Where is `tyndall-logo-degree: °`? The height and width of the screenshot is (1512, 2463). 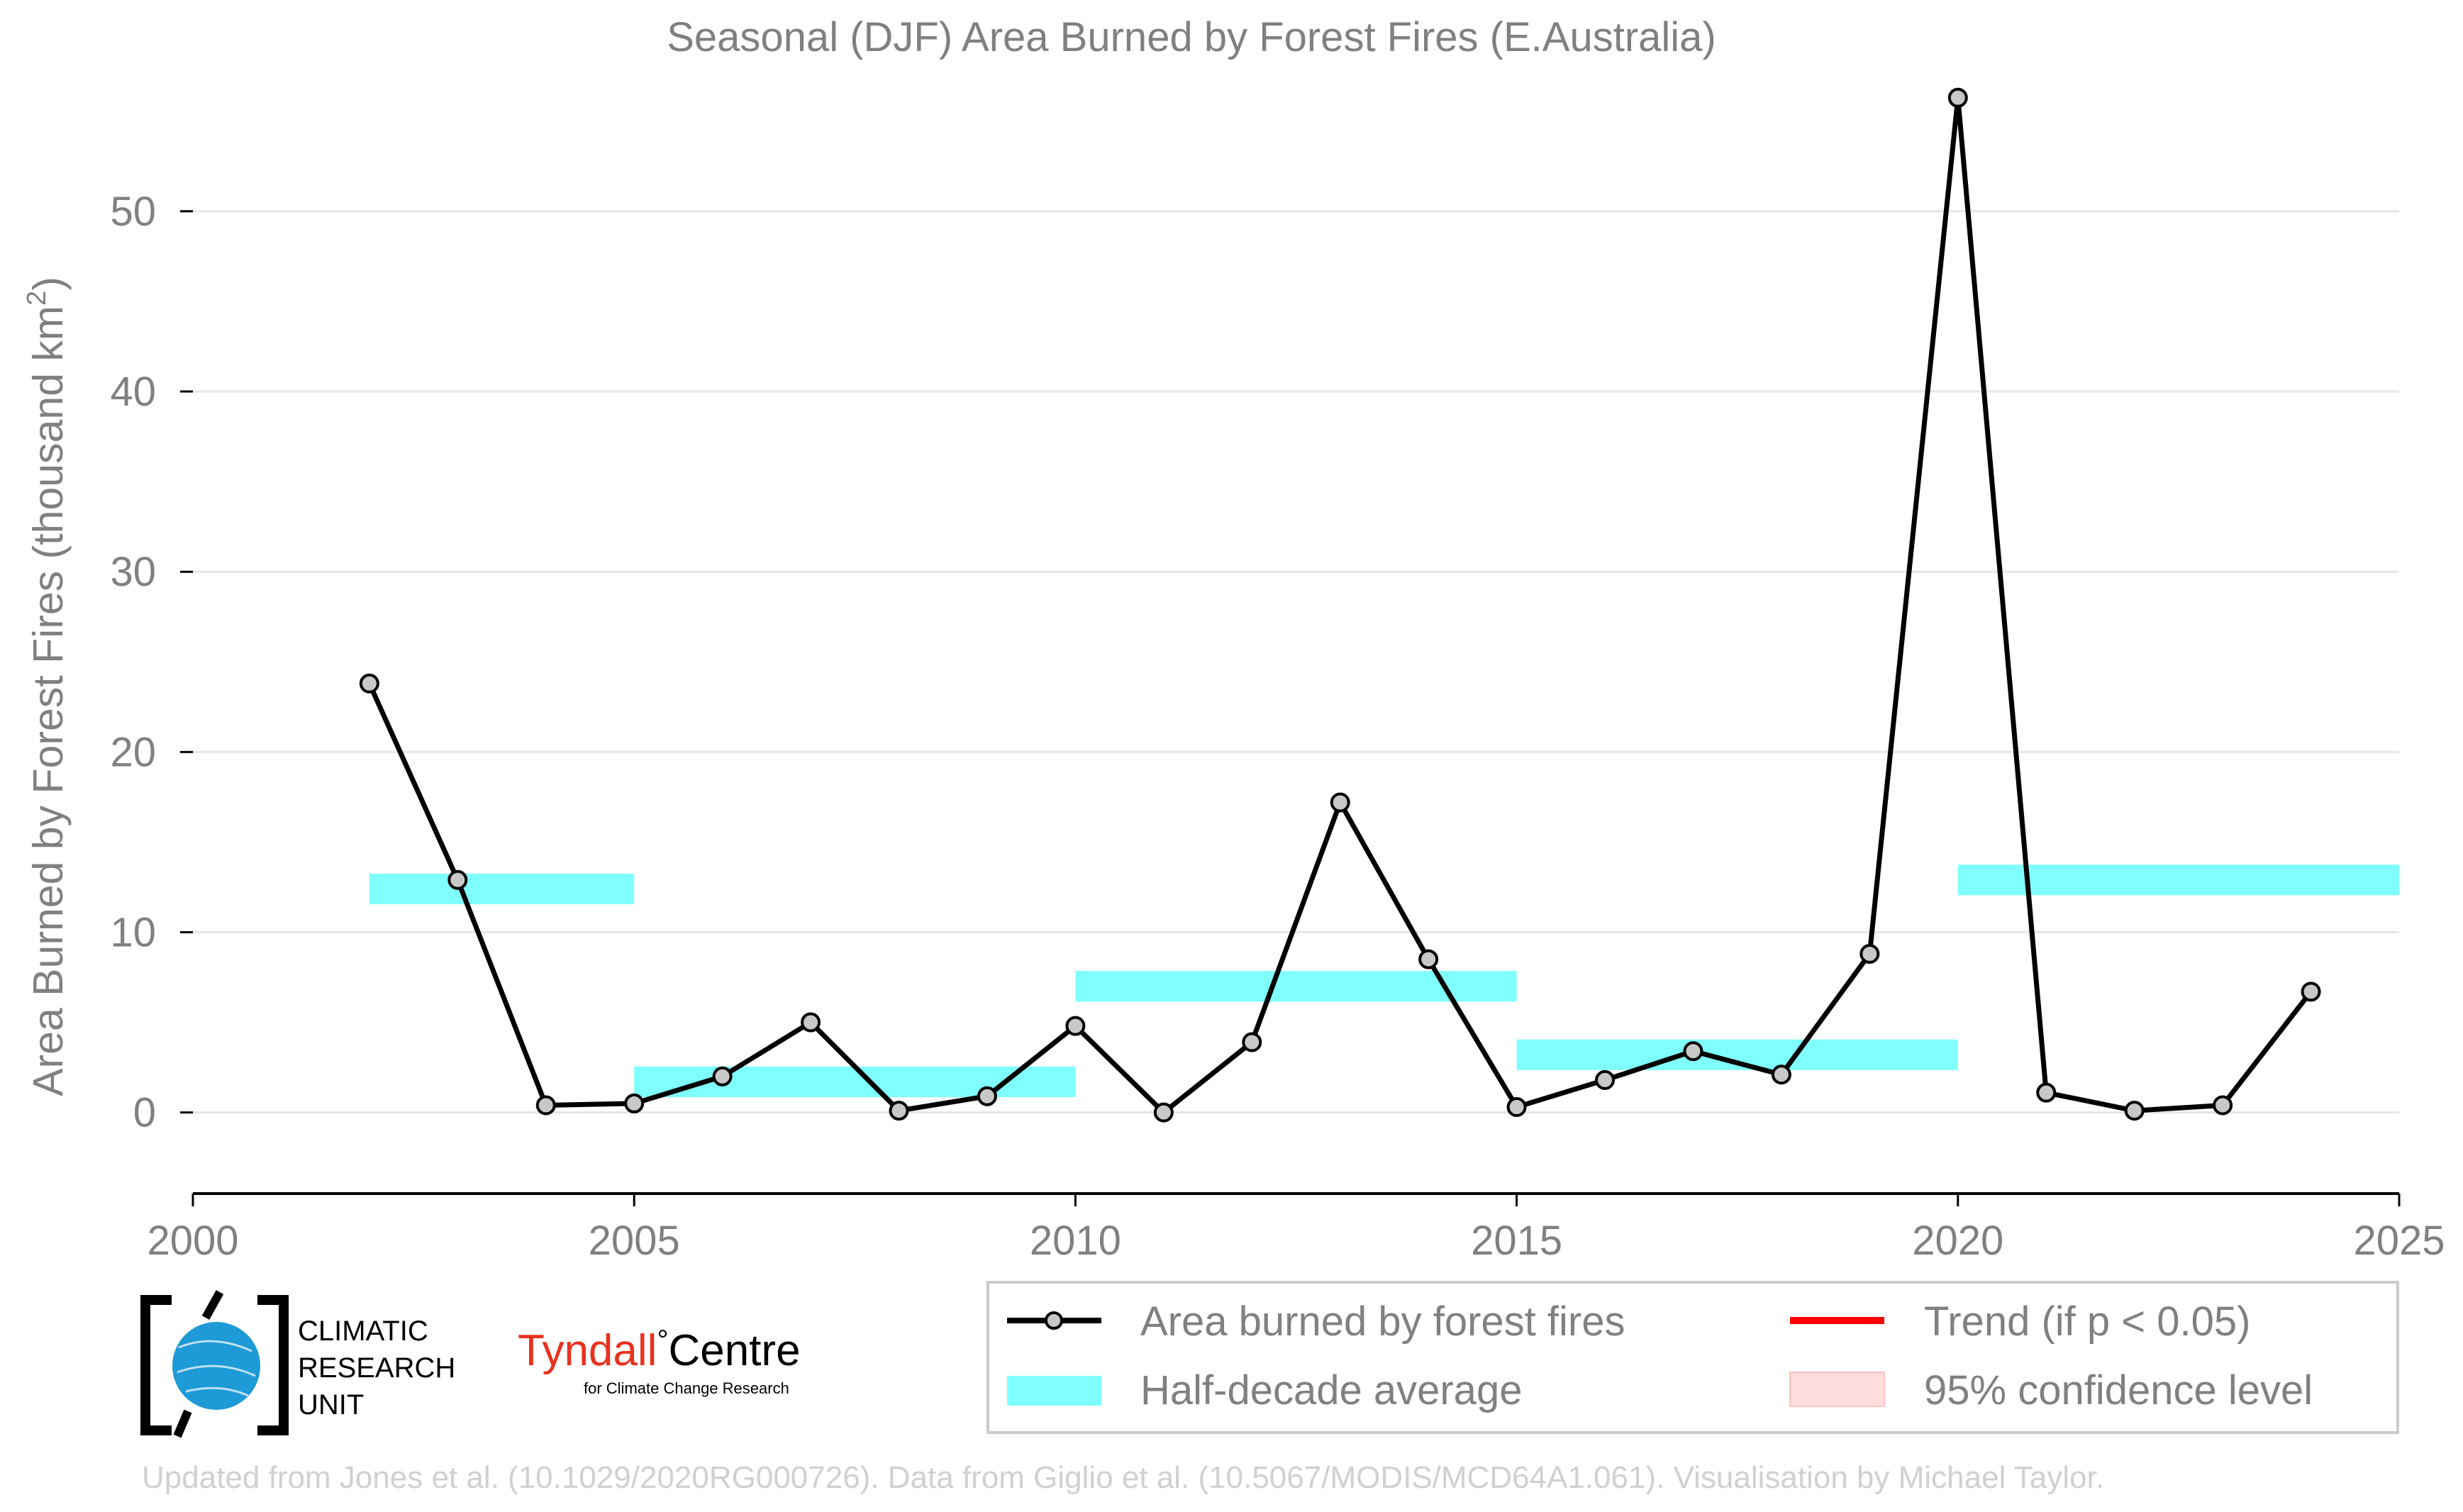
tyndall-logo-degree: ° is located at coordinates (662, 1340).